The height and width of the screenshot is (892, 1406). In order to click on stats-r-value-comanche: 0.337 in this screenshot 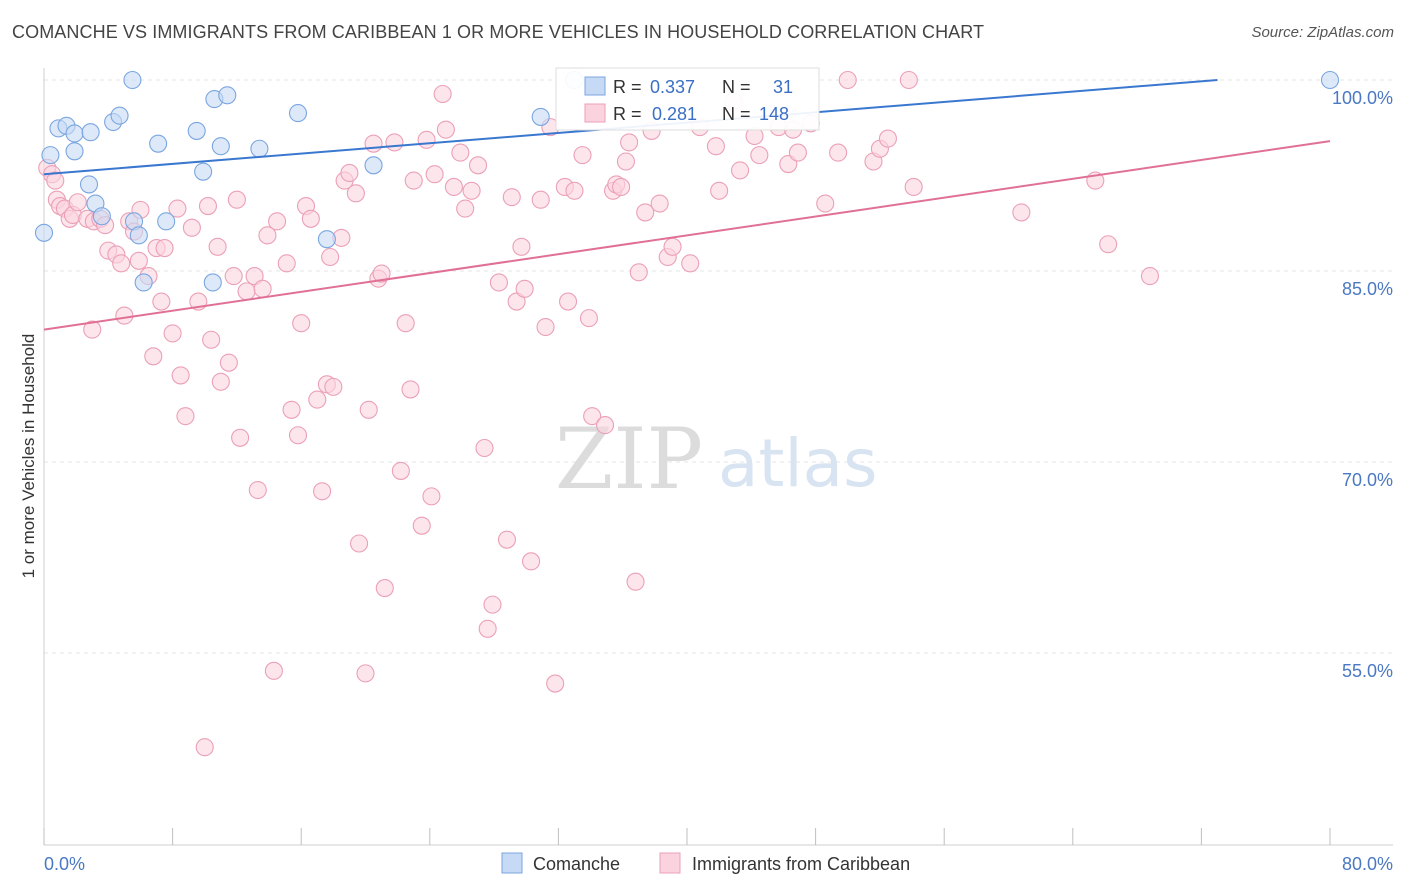, I will do `click(672, 87)`.